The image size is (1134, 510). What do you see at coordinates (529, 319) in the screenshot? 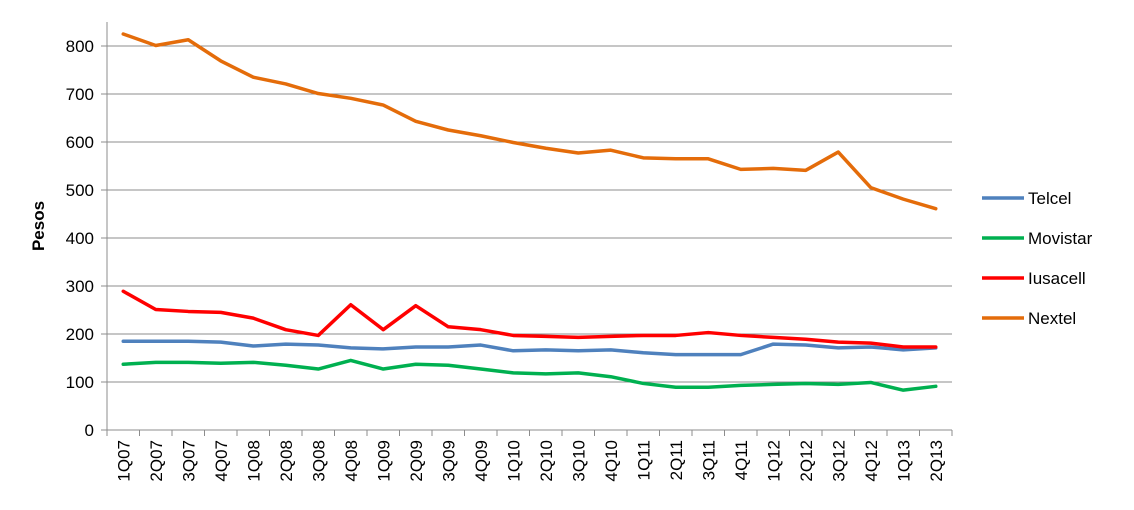
I see `series-line-iusacell` at bounding box center [529, 319].